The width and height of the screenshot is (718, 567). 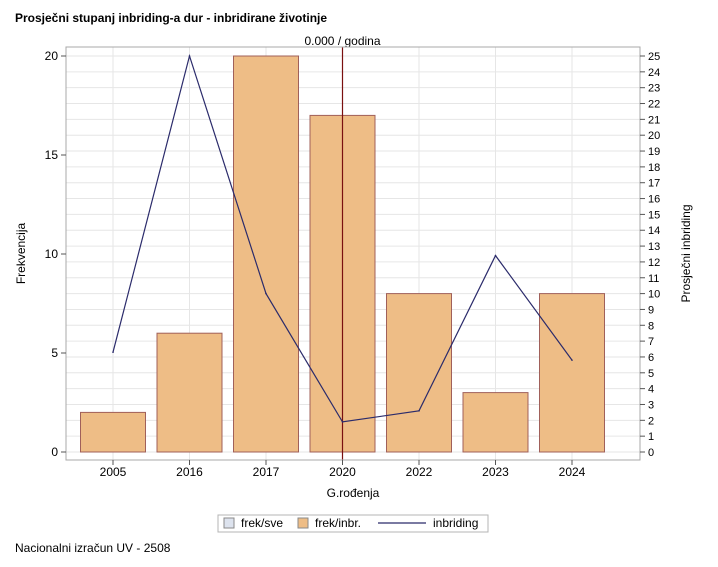 What do you see at coordinates (52, 56) in the screenshot?
I see `y-tick-label: 20` at bounding box center [52, 56].